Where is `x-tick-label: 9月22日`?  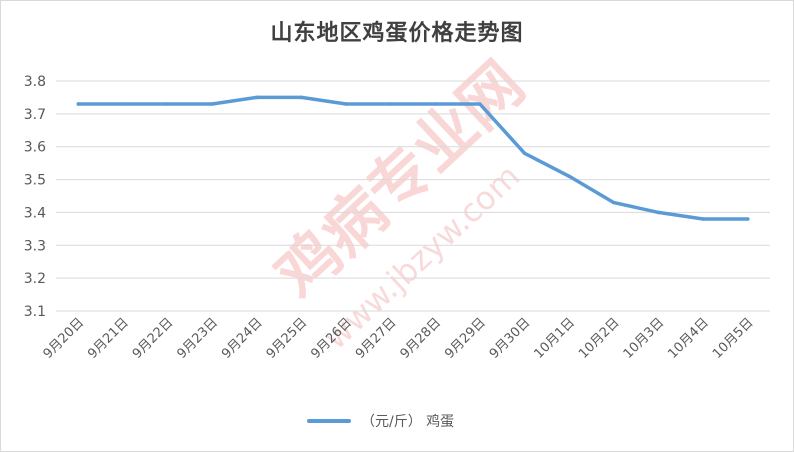
x-tick-label: 9月22日 is located at coordinates (153, 338).